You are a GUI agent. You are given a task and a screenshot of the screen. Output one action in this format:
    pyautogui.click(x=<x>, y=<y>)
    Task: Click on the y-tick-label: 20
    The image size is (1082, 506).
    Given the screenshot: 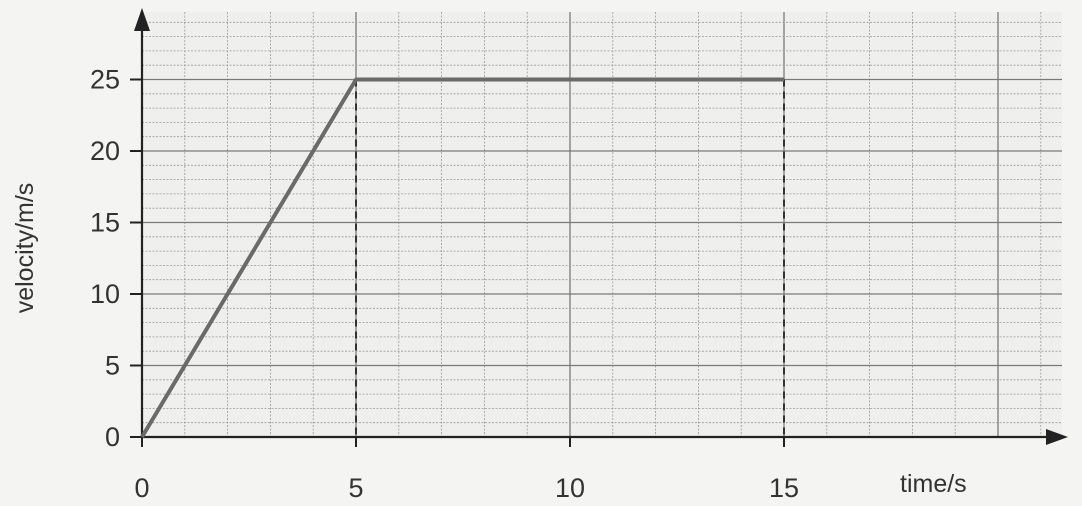 What is the action you would take?
    pyautogui.click(x=105, y=151)
    